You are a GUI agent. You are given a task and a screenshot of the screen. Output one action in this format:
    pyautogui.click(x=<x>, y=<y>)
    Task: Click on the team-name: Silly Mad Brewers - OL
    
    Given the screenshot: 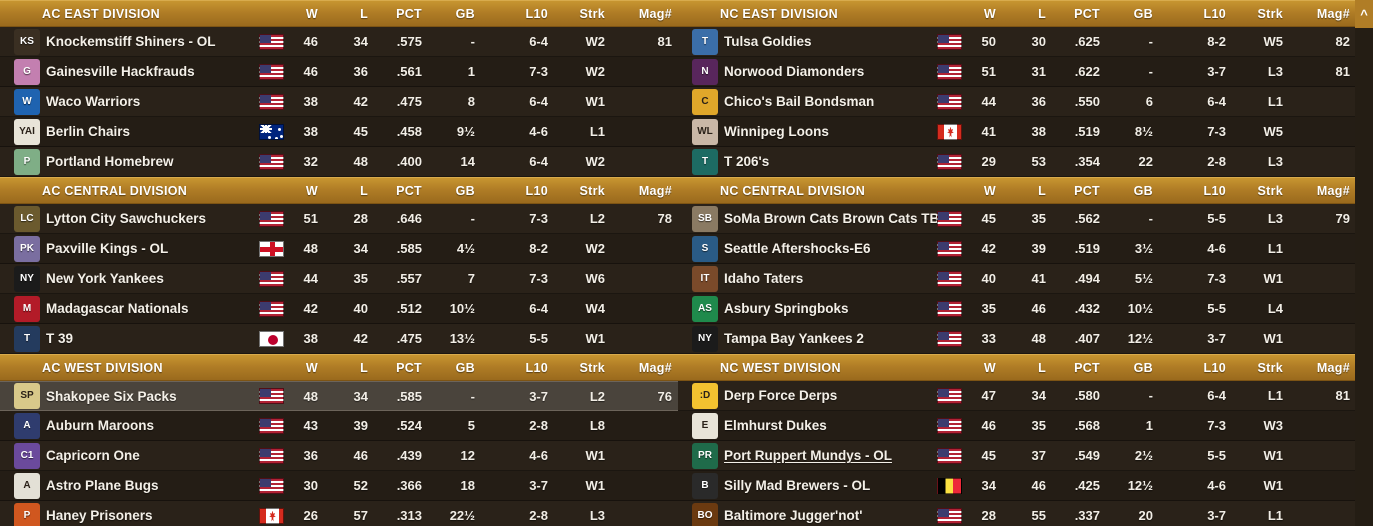 What is the action you would take?
    pyautogui.click(x=797, y=485)
    